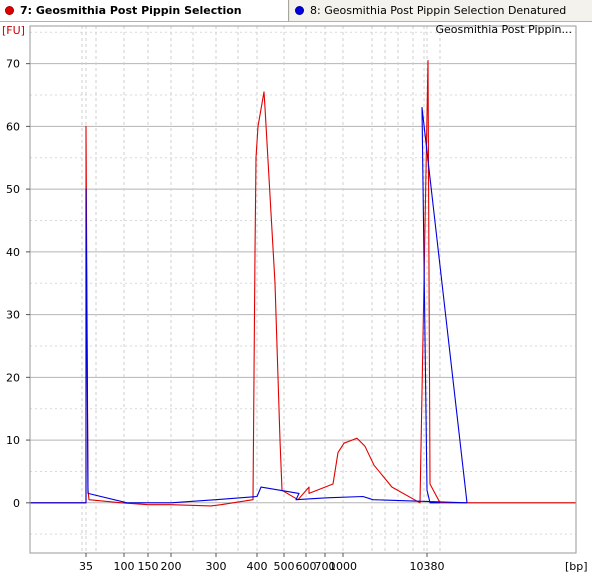  Describe the element at coordinates (13, 189) in the screenshot. I see `y-tick-label: 50` at that location.